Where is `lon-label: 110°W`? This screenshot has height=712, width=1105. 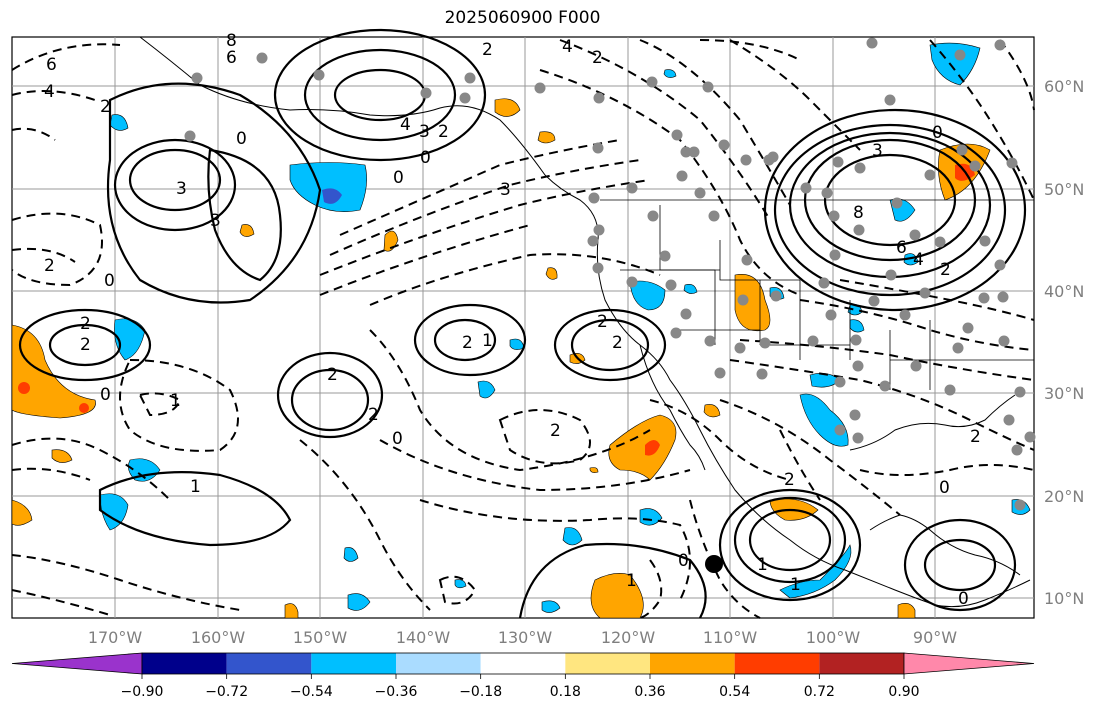 lon-label: 110°W is located at coordinates (730, 637).